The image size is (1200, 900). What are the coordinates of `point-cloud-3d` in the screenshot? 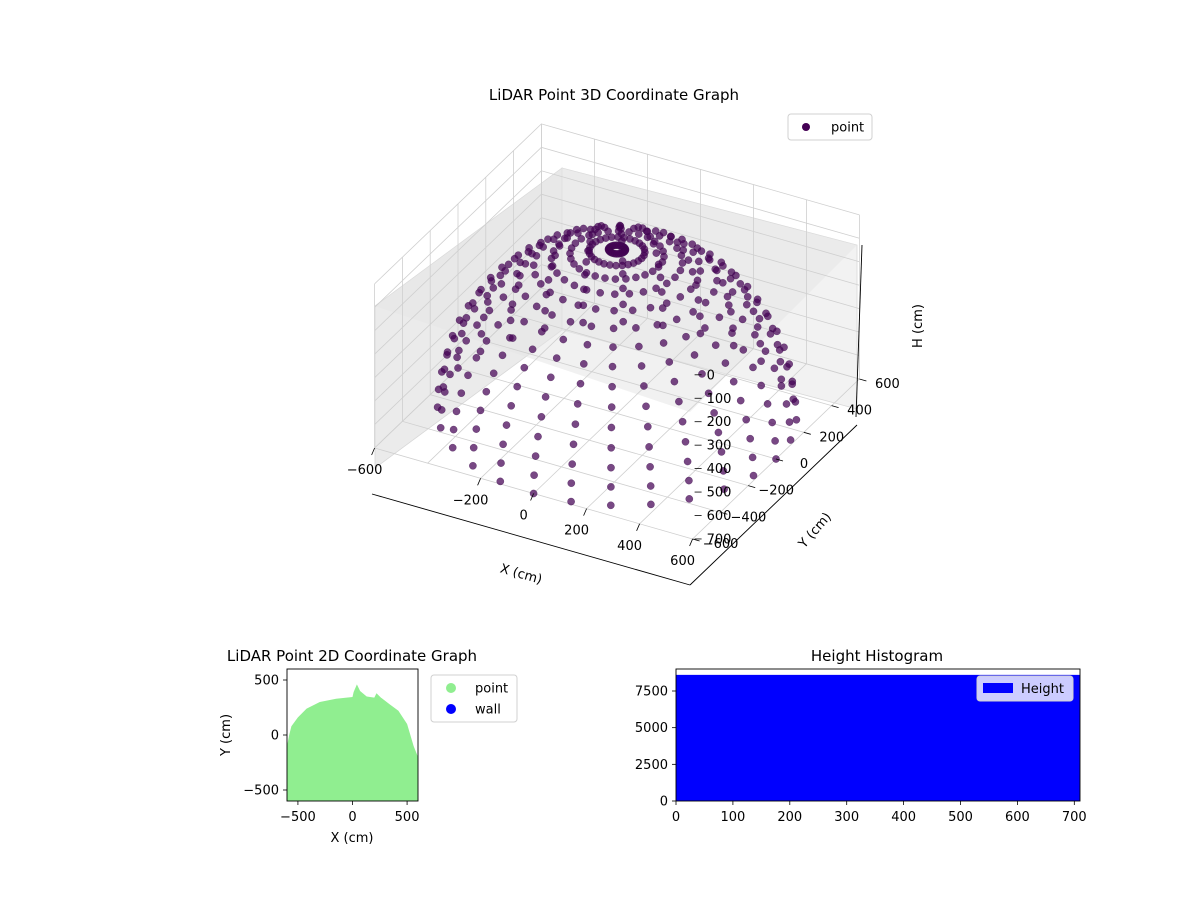 It's located at (617, 365).